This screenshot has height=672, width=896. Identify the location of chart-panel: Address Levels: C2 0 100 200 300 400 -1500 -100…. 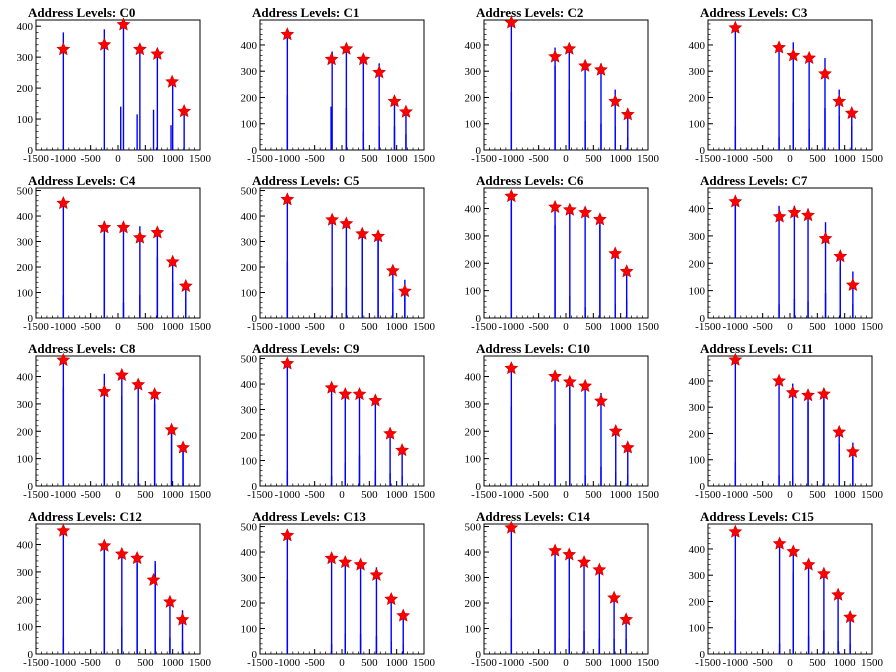
(562, 85).